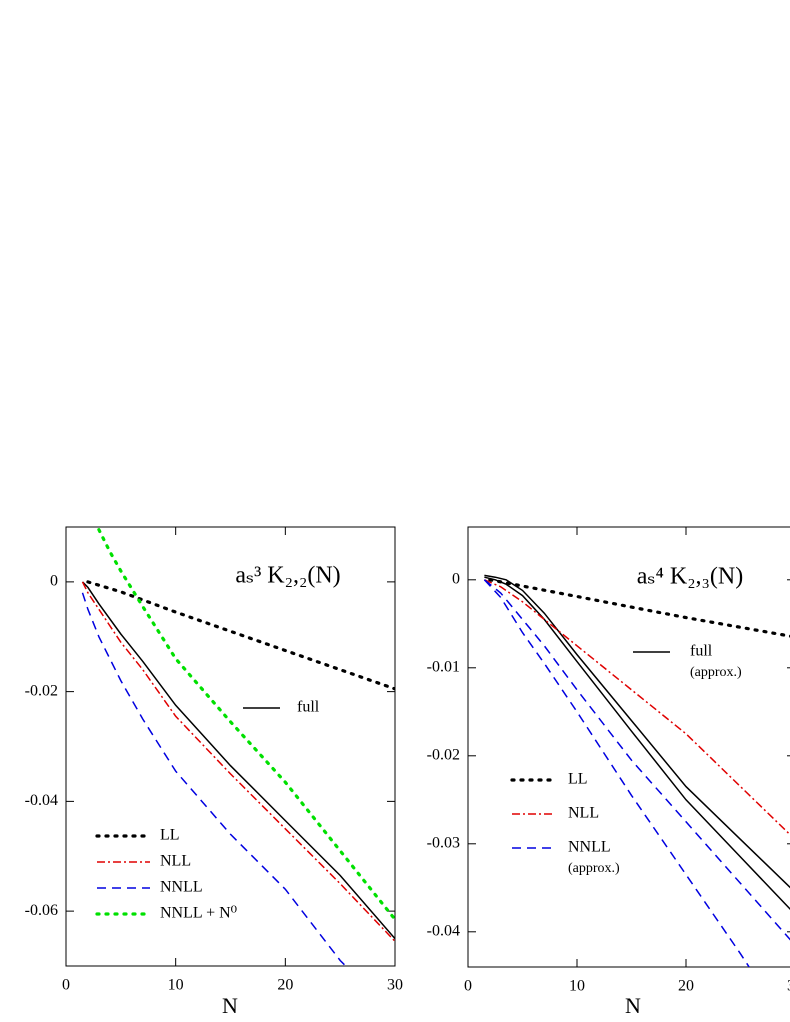  I want to click on y-tick-label: -0.01, so click(443, 666).